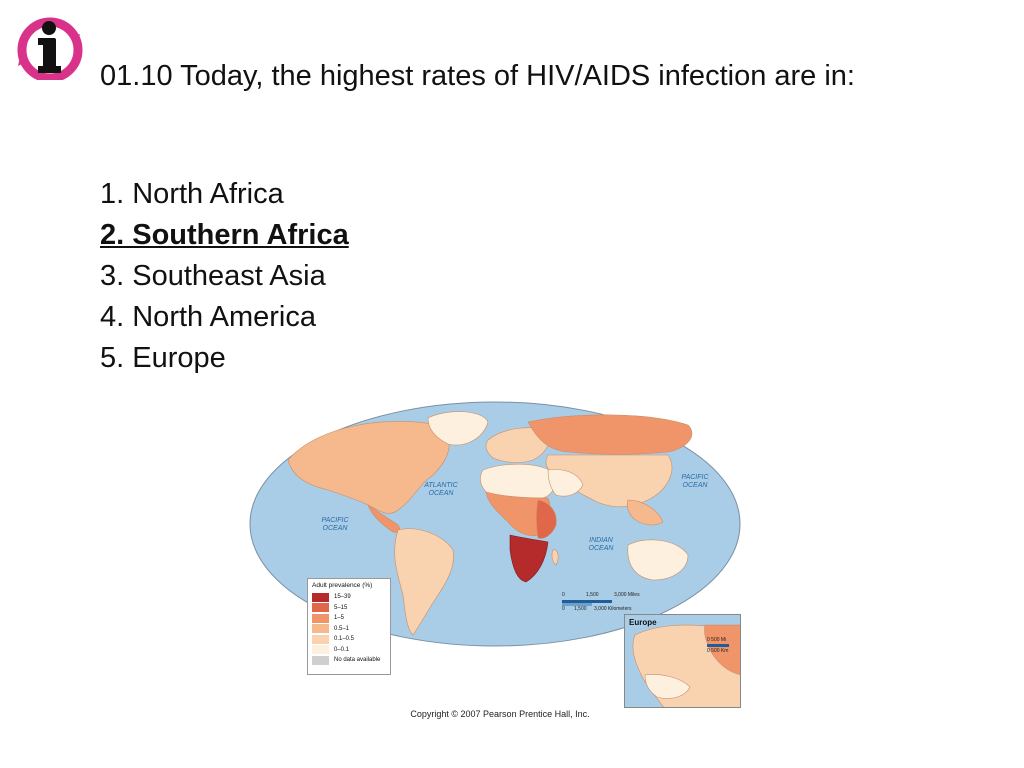  I want to click on europe-inset-shapes, so click(686, 665).